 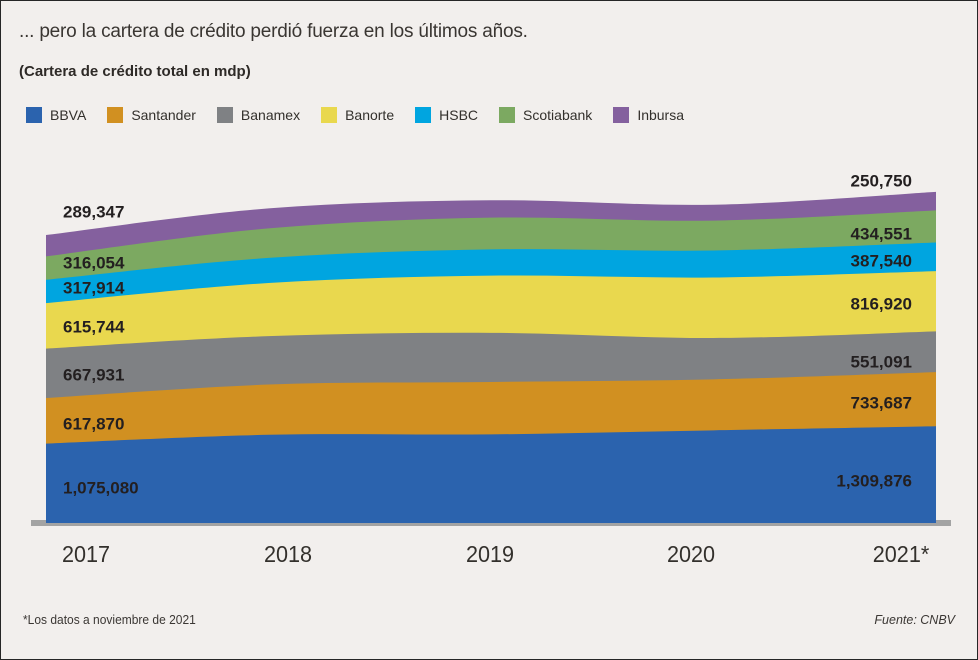 What do you see at coordinates (370, 115) in the screenshot?
I see `legend-label-banorte: Banorte` at bounding box center [370, 115].